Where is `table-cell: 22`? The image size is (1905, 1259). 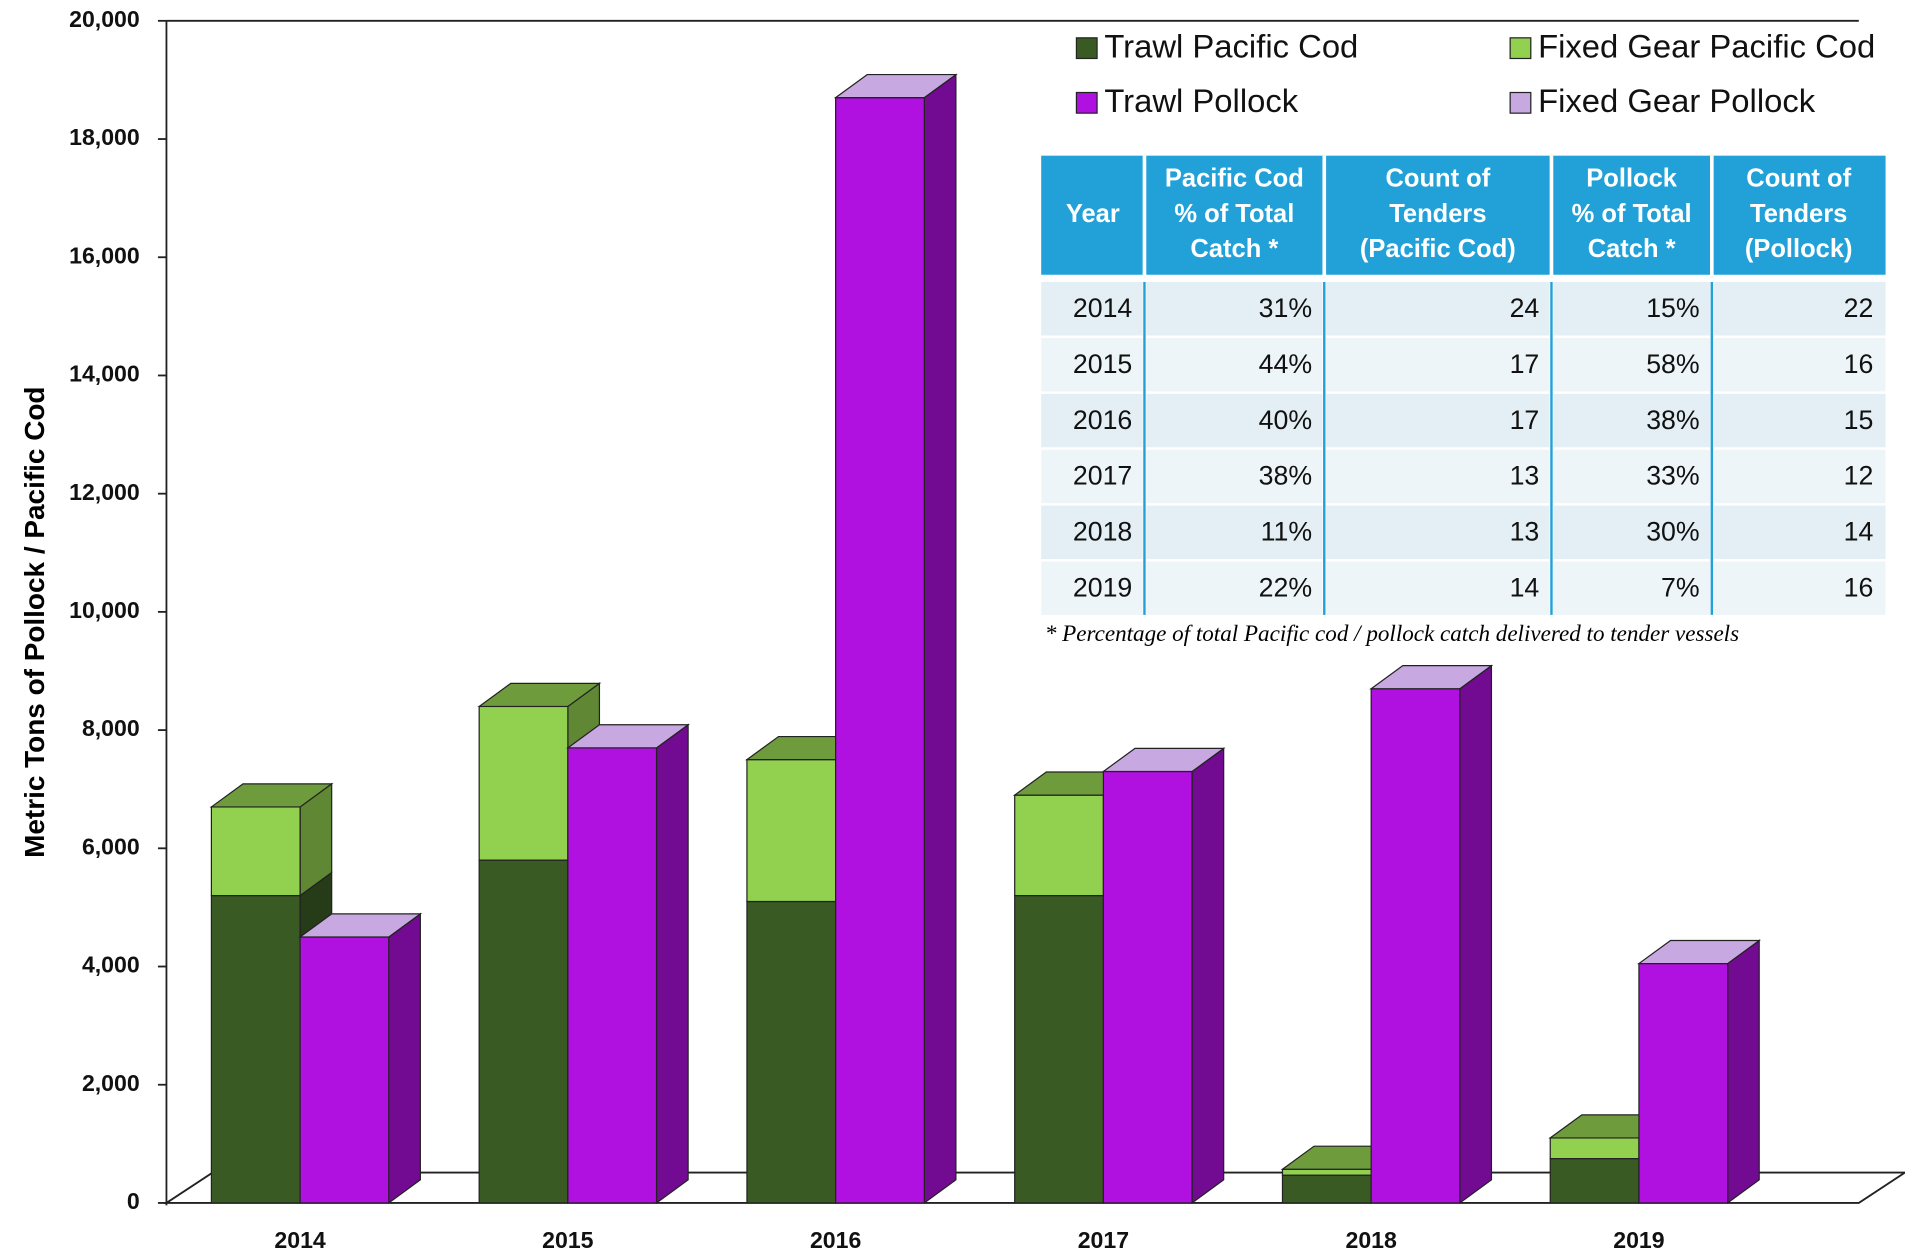
table-cell: 22 is located at coordinates (1859, 308).